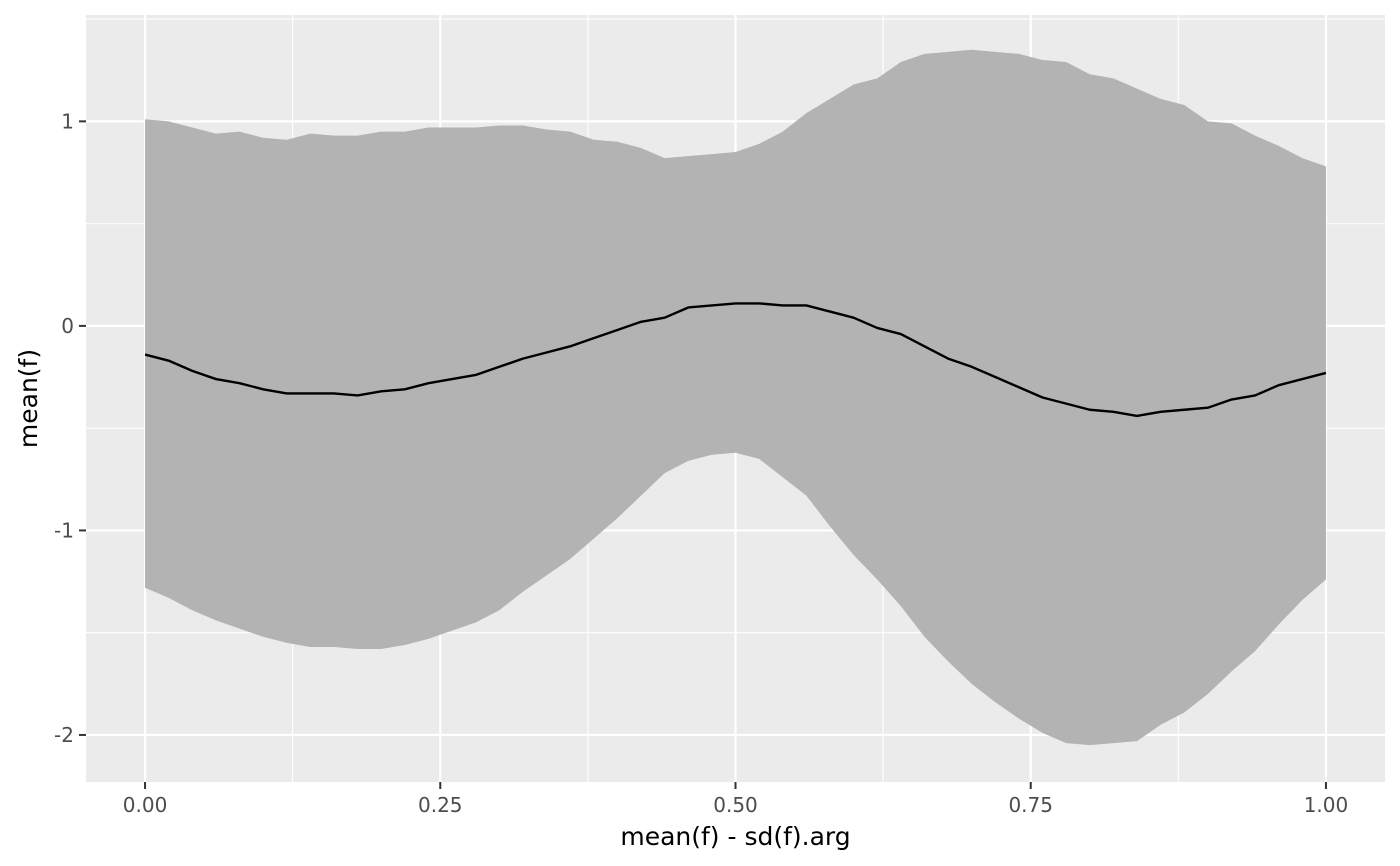  Describe the element at coordinates (67, 326) in the screenshot. I see `y-tick-label: 0` at that location.